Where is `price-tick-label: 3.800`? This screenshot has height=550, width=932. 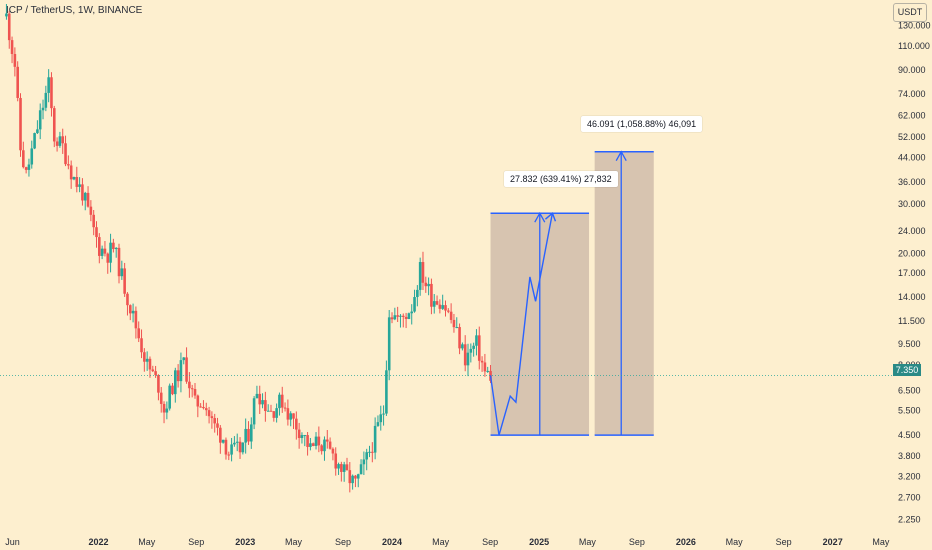
price-tick-label: 3.800 is located at coordinates (909, 456).